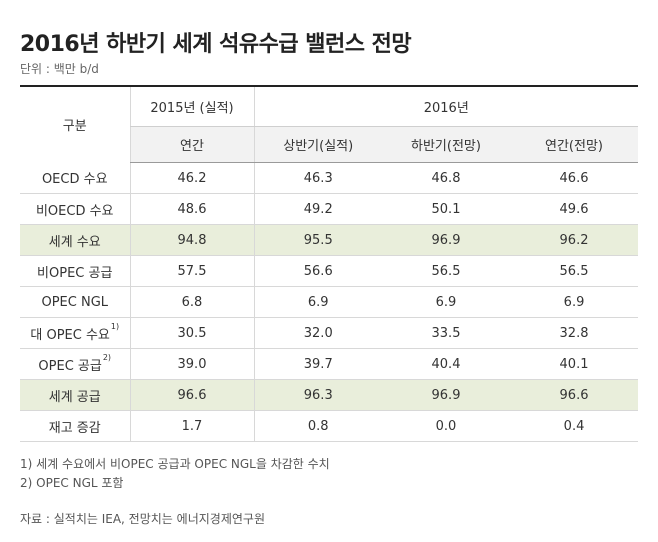  I want to click on header-col-2015-annual: 연간, so click(191, 144).